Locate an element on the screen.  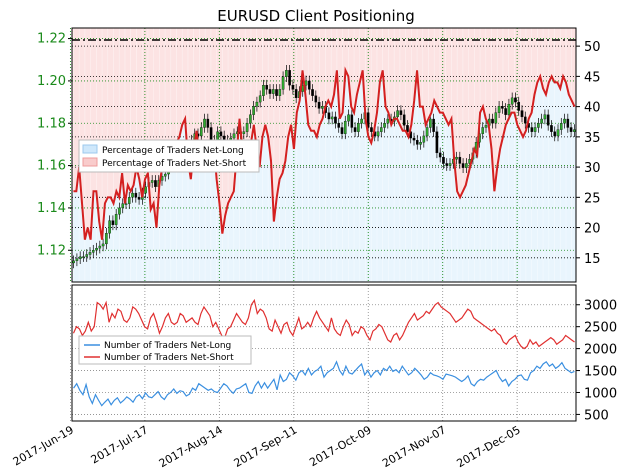
legend-label-net-short: Percentage of Traders Net-Short is located at coordinates (174, 164).